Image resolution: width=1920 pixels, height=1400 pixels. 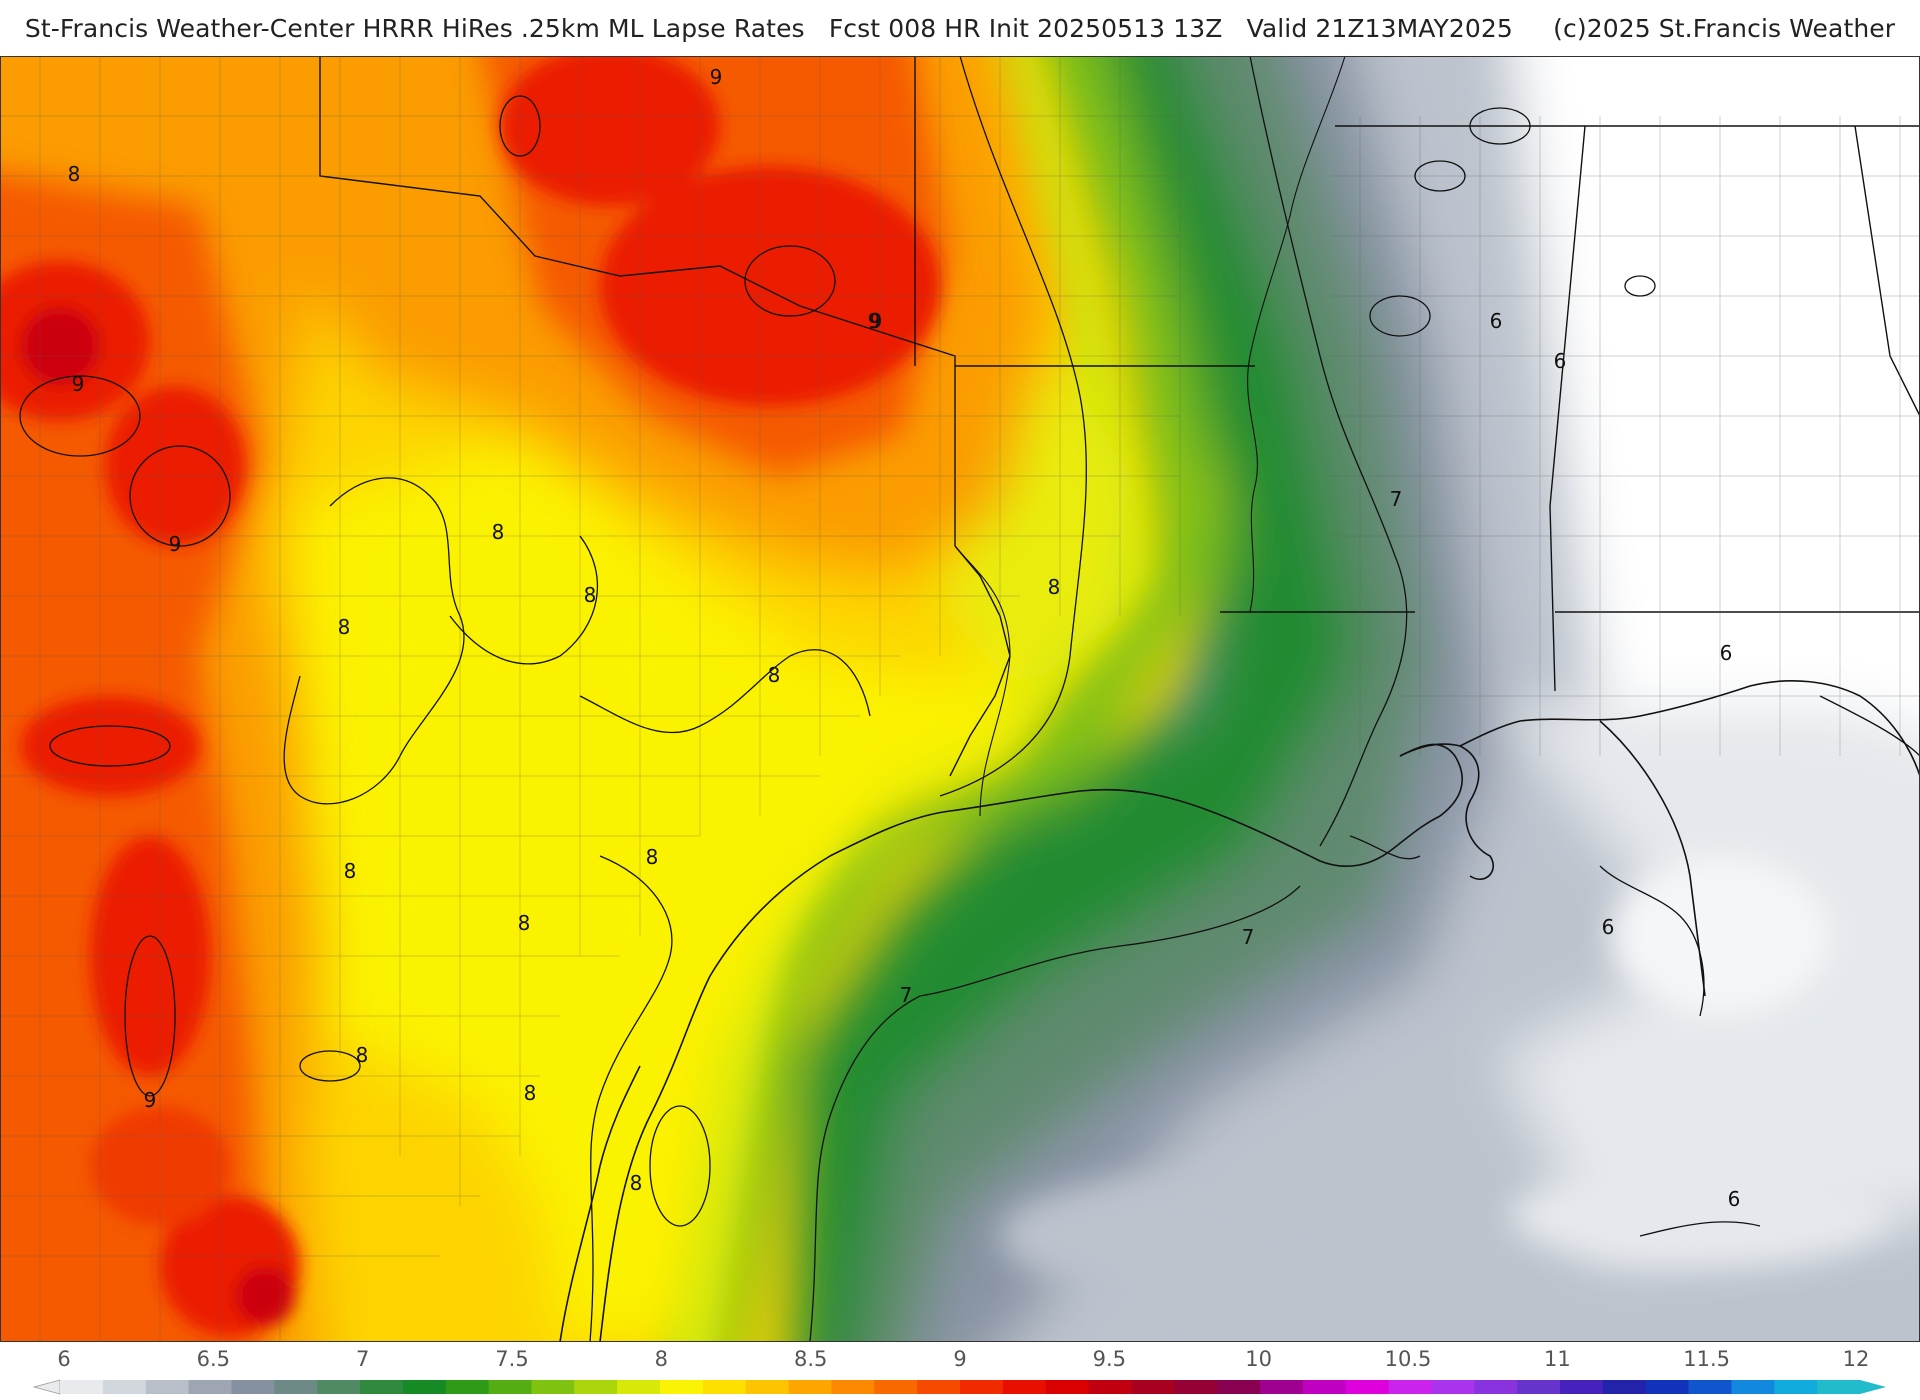 What do you see at coordinates (810, 1359) in the screenshot?
I see `scale-tick-label: 8.5` at bounding box center [810, 1359].